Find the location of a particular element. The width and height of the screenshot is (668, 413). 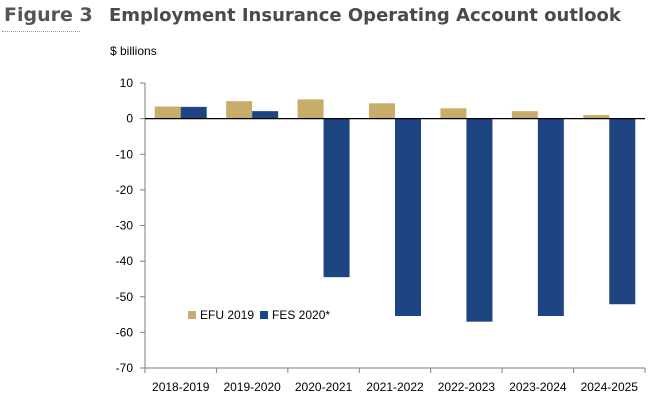

bar-efu-2019-2020-2021 is located at coordinates (310, 109).